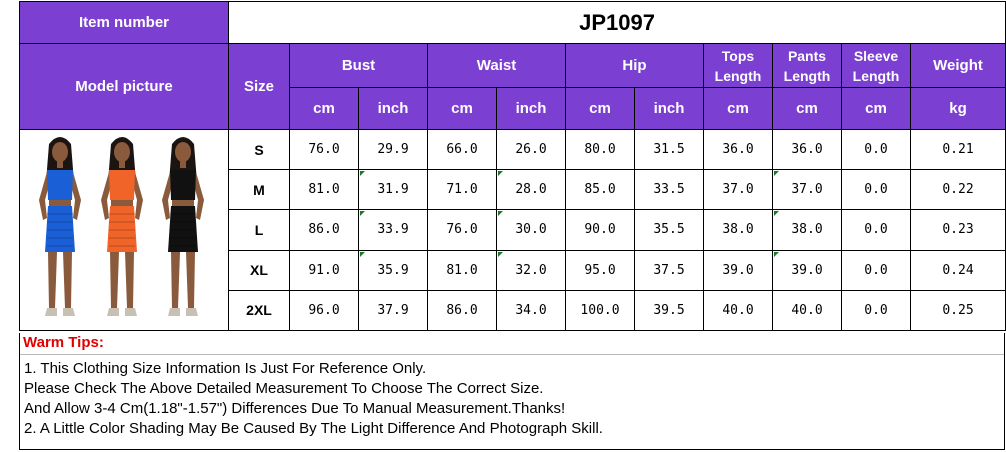  I want to click on item-number-label: Item number, so click(124, 22).